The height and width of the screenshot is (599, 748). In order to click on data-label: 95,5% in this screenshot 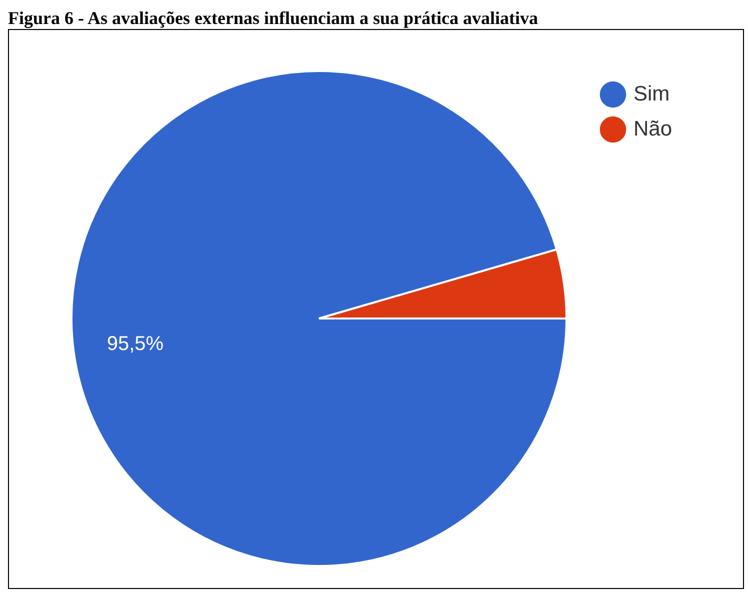, I will do `click(135, 344)`.